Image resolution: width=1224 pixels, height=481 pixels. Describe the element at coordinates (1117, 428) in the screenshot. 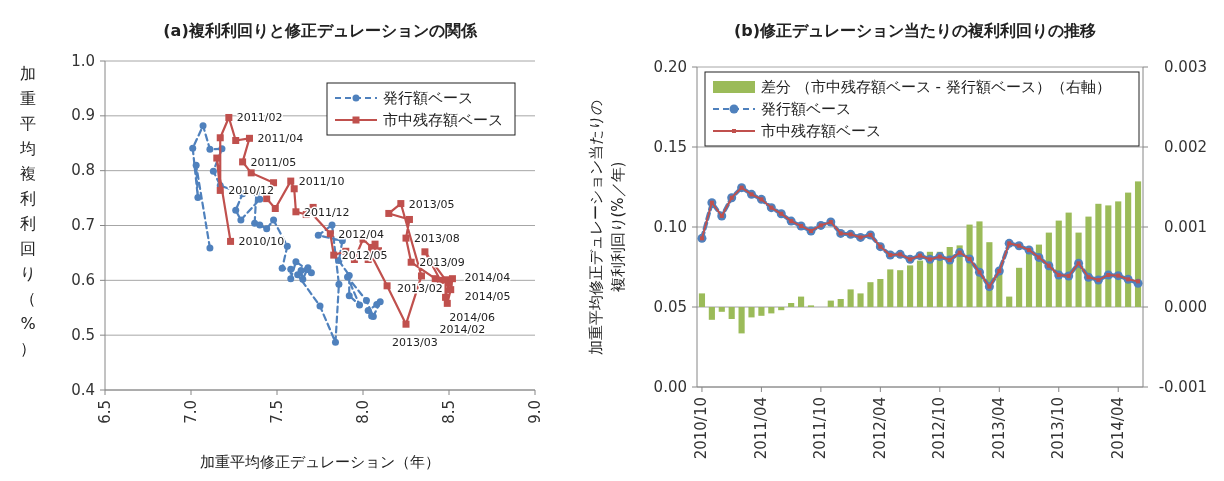

I see `x-tick-label: 2014/04` at that location.